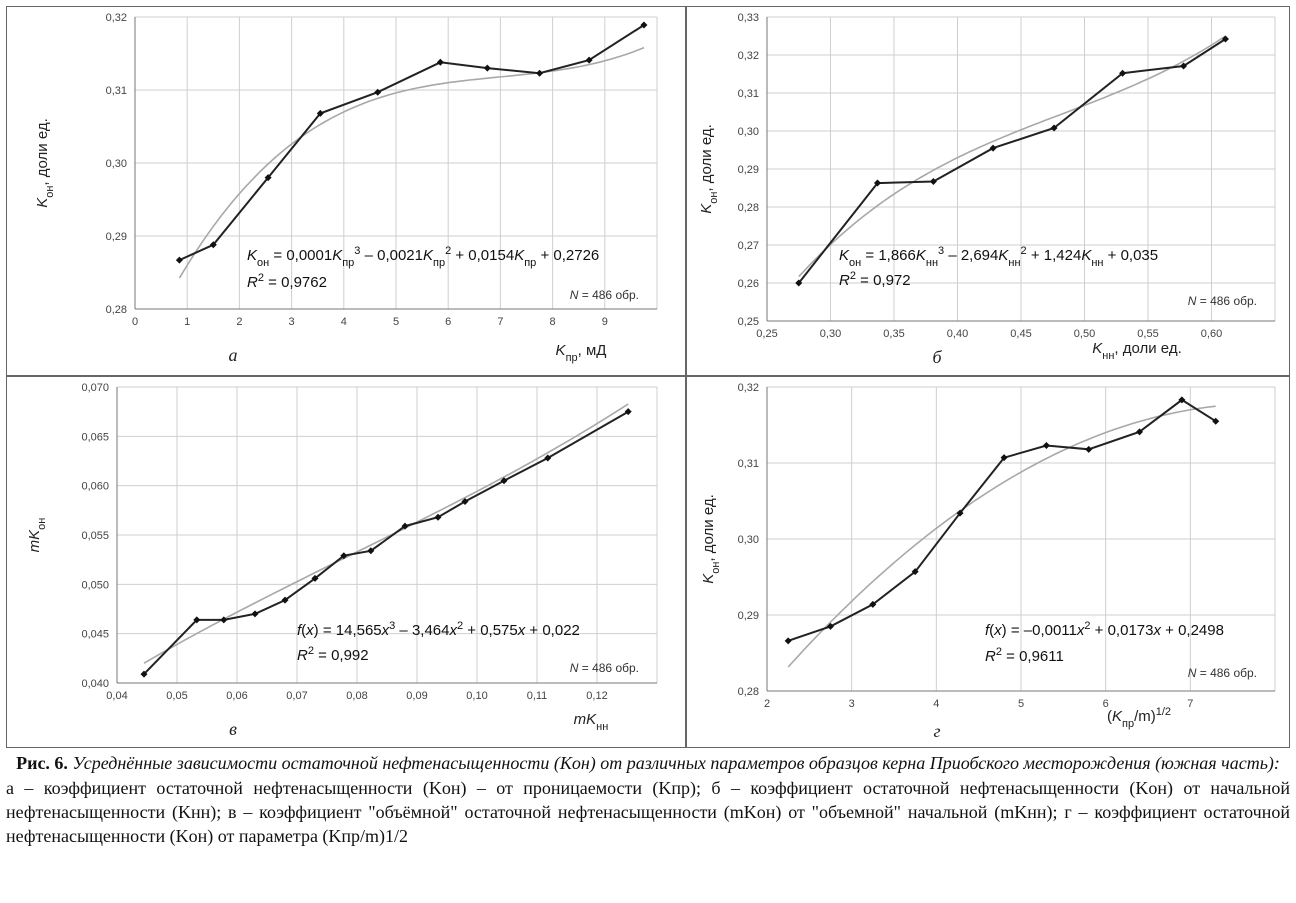 This screenshot has width=1296, height=903. I want to click on x-tick-label: 3, so click(292, 322).